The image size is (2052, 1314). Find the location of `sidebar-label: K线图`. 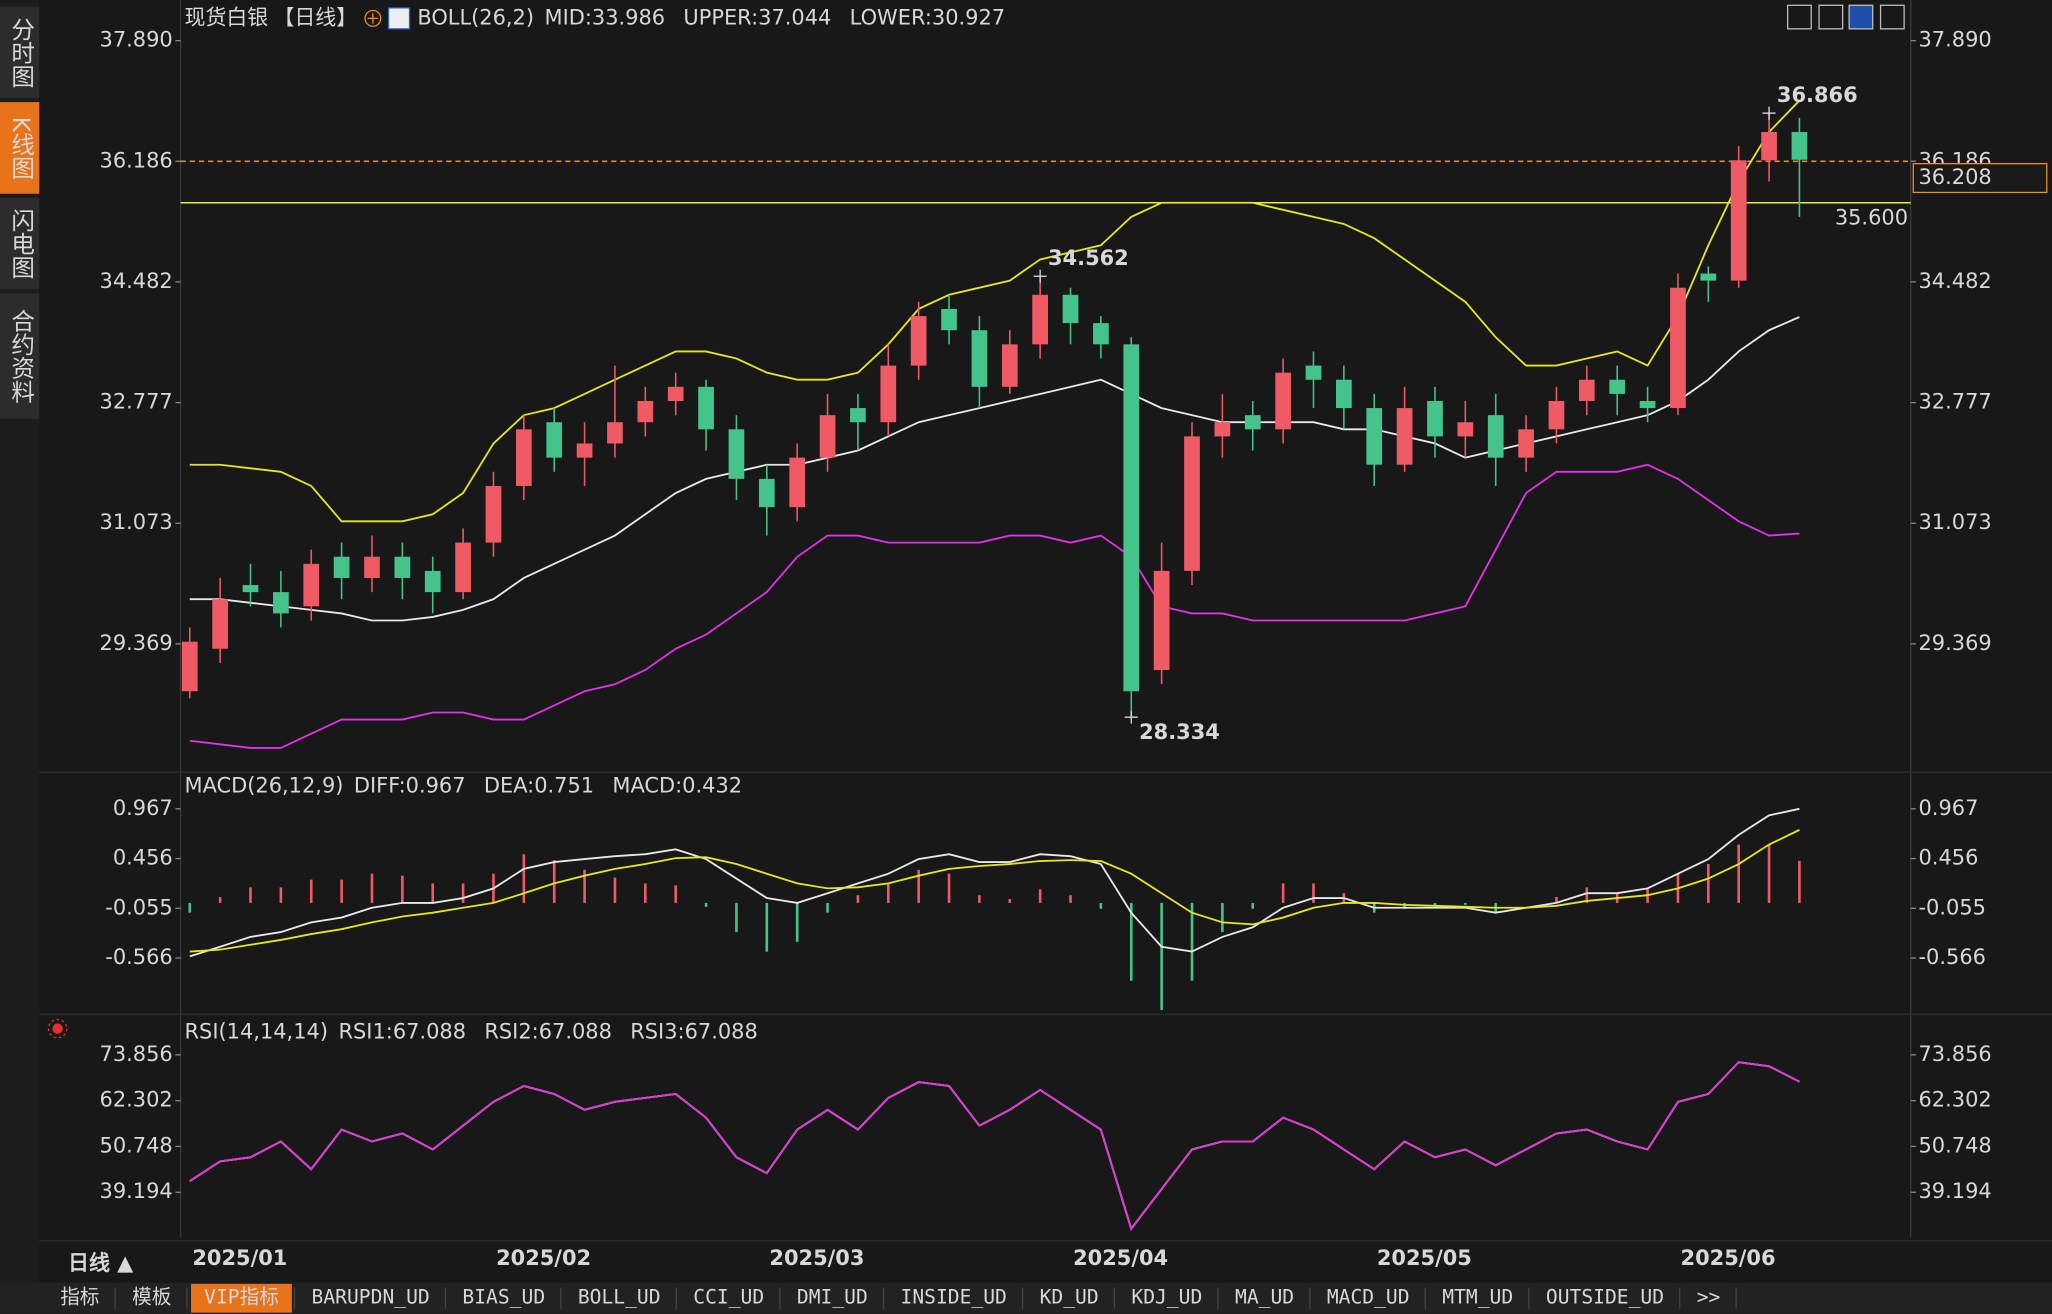

sidebar-label: K线图 is located at coordinates (21, 148).